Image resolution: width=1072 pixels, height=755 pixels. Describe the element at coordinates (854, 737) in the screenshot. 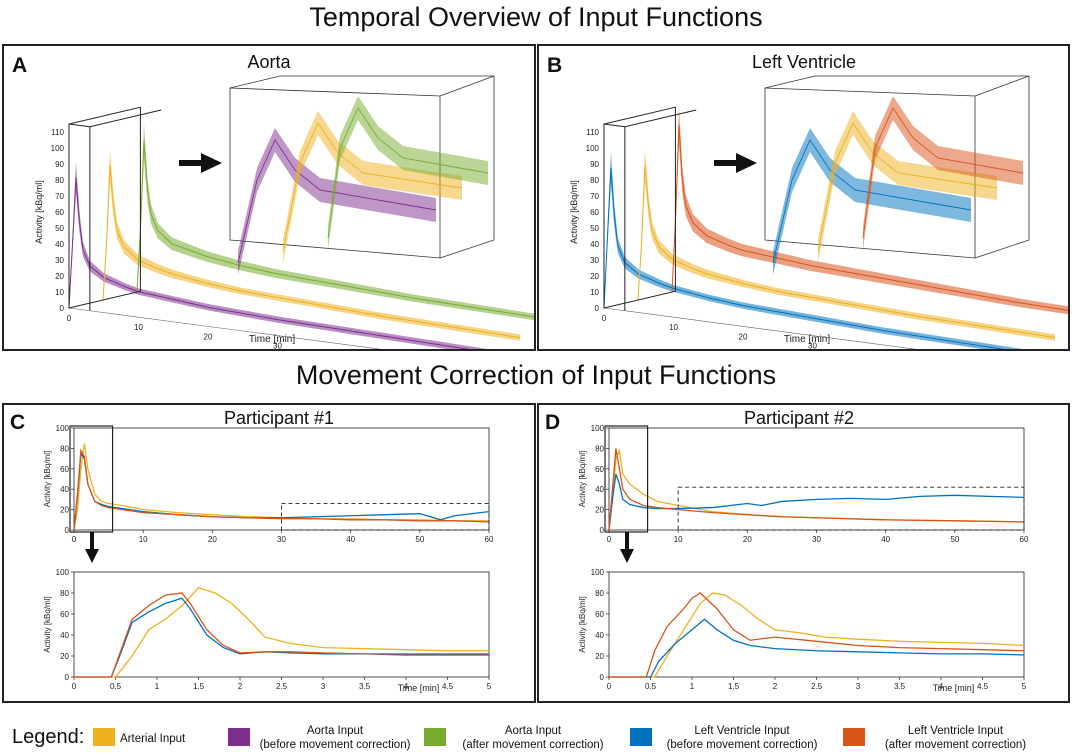

I see `legend-swatch-lv-after` at that location.